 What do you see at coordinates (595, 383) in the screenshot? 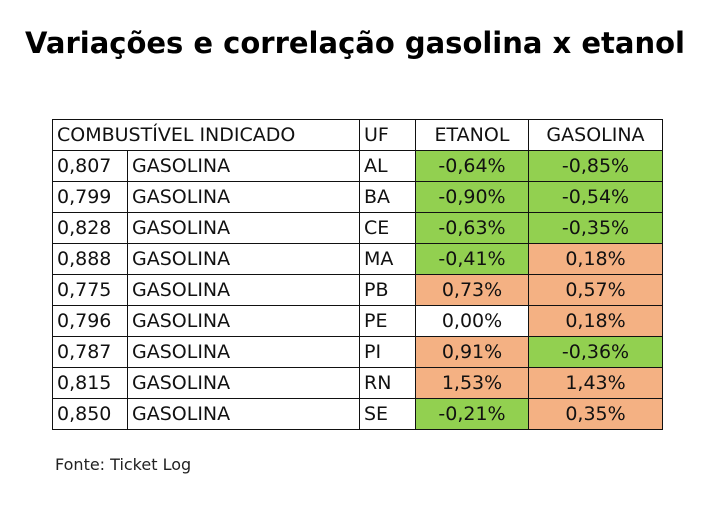
I see `cell-gasolina: 1,43%` at bounding box center [595, 383].